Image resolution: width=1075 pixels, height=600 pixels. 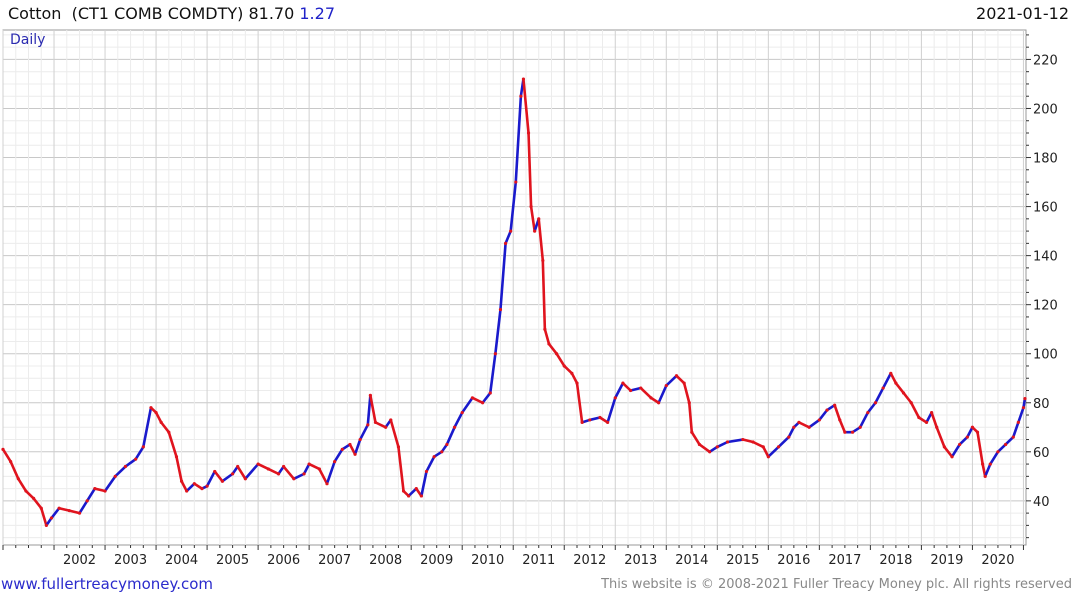 I want to click on x-tick-label: 2012, so click(x=589, y=560).